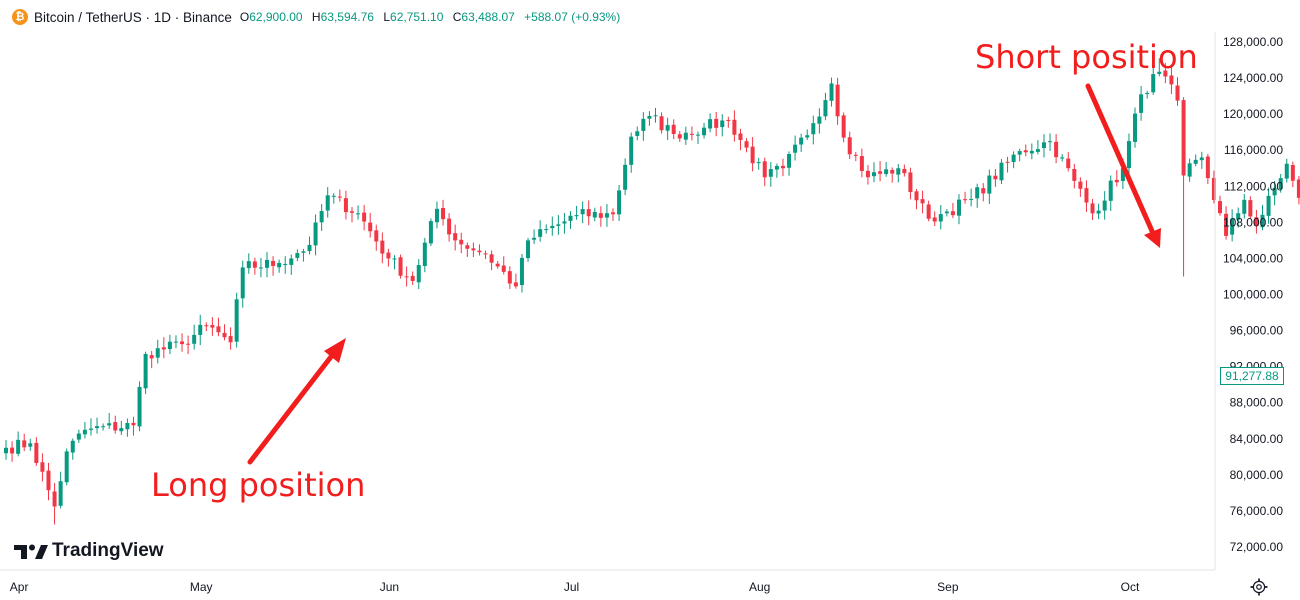  I want to click on settings-gear-icon, so click(1259, 587).